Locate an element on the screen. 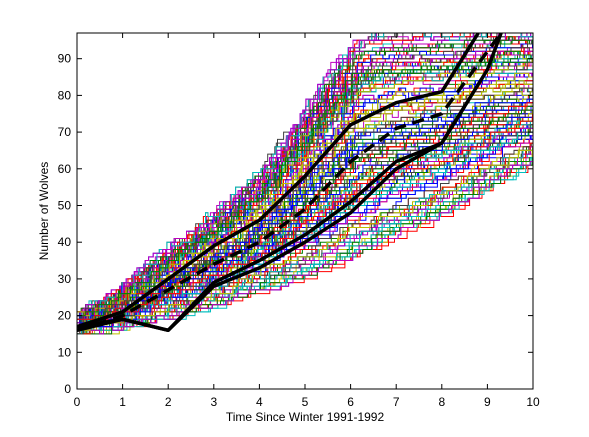  x-tick-label: 10 is located at coordinates (533, 402).